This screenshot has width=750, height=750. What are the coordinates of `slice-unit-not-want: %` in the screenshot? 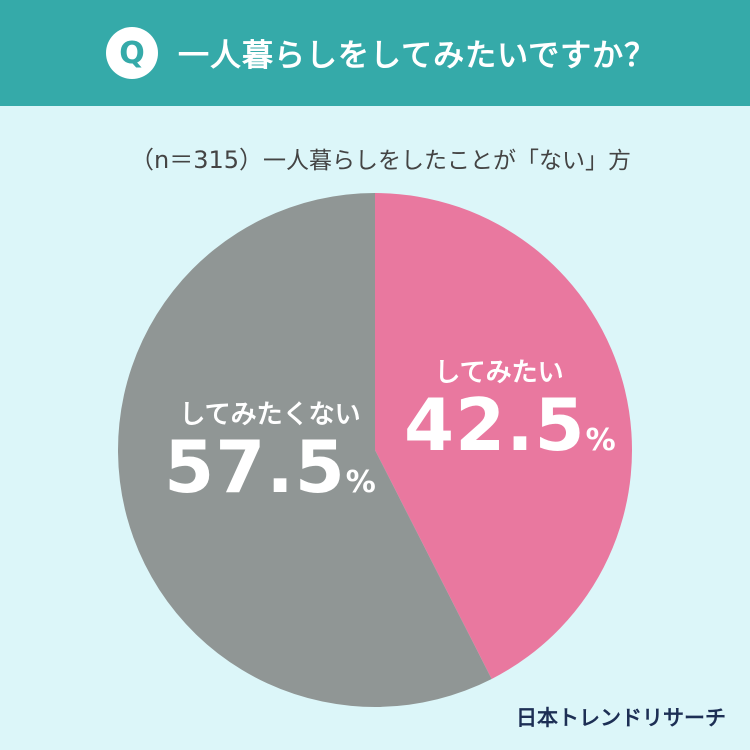 It's located at (360, 482).